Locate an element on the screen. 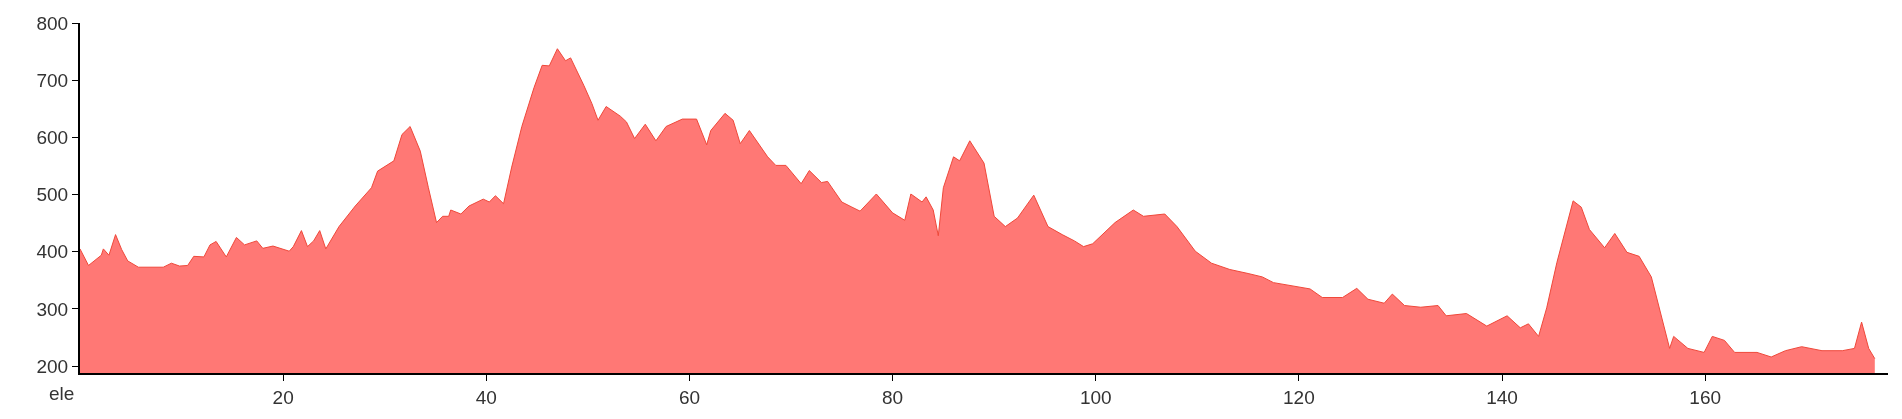  y-tick-label: 400 is located at coordinates (52, 252).